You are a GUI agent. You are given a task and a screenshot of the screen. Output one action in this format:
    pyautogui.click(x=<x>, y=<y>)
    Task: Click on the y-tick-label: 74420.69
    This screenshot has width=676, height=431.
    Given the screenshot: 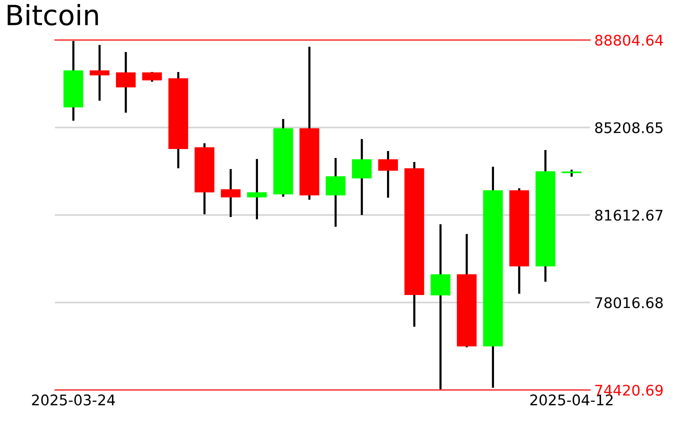 What is the action you would take?
    pyautogui.click(x=629, y=390)
    